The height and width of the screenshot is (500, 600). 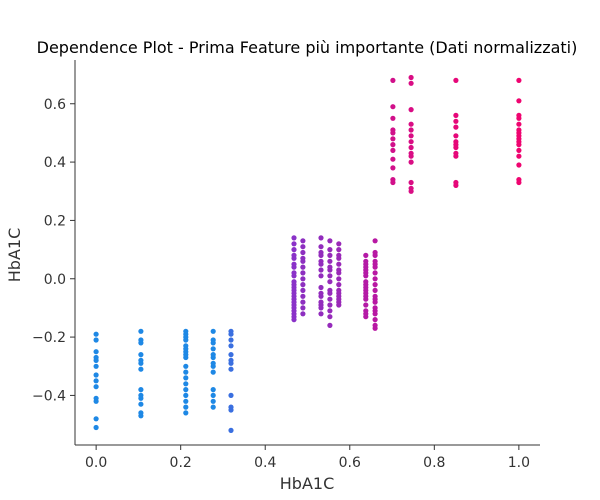 I want to click on x-axis-ticks: 0.0 0.2 0.4 0.6 0.8 1.0, so click(x=307, y=458).